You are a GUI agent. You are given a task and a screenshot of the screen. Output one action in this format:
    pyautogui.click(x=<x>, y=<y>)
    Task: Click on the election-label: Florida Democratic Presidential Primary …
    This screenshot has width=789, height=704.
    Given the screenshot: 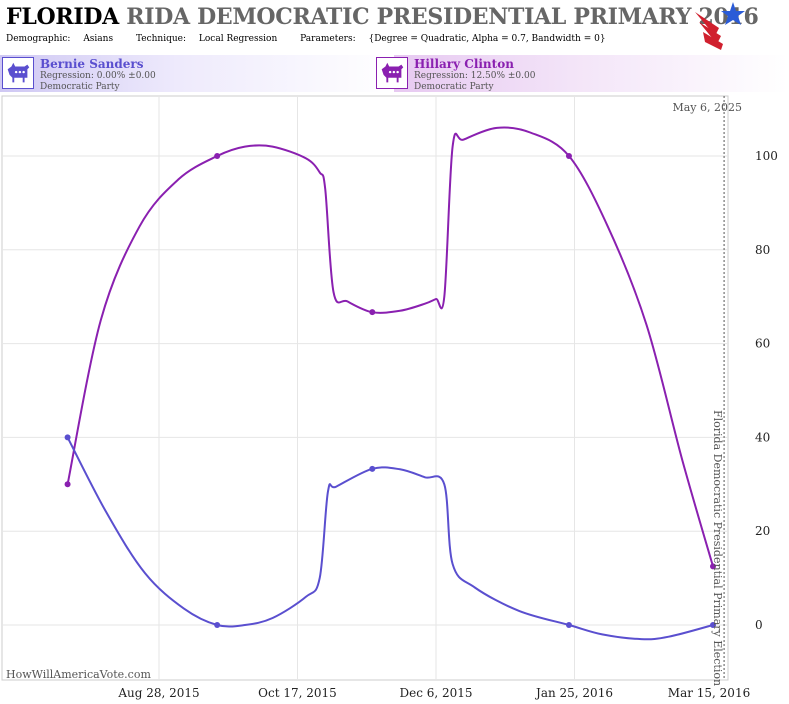 What is the action you would take?
    pyautogui.click(x=717, y=548)
    